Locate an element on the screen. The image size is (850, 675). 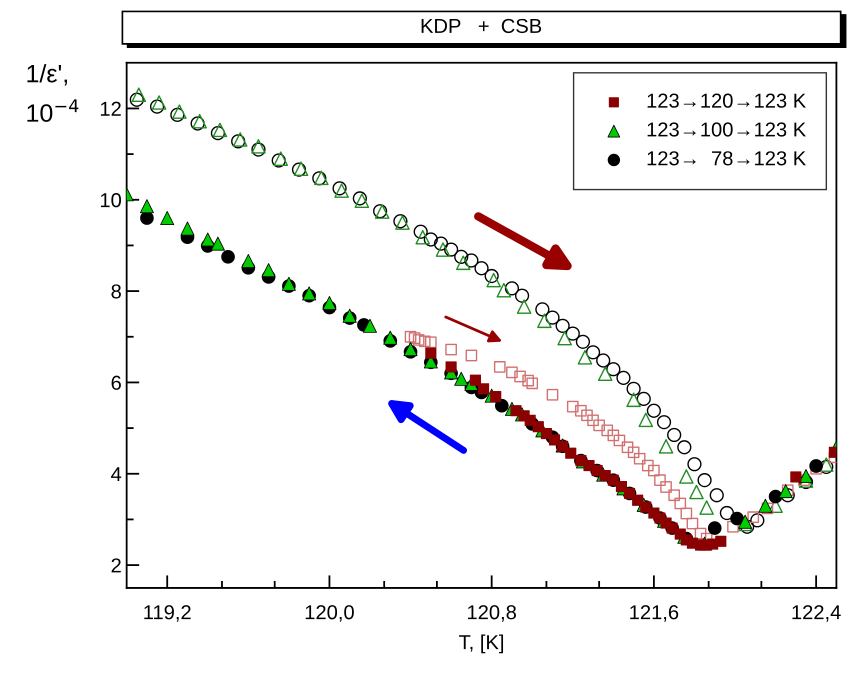
legend-label: 123→100→123 K is located at coordinates (727, 129).